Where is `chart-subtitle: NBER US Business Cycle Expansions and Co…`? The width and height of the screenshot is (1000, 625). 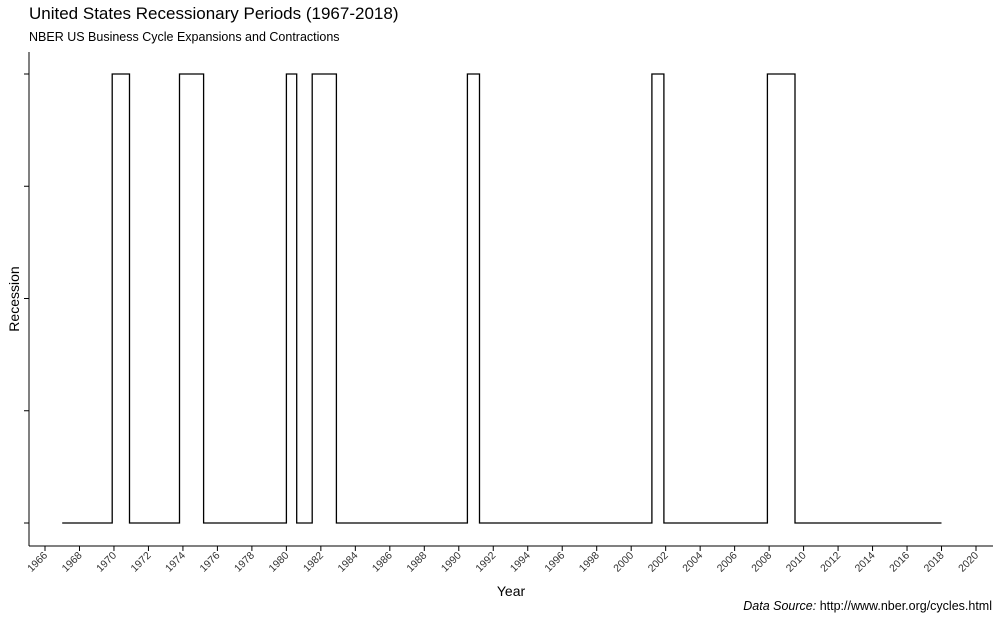
chart-subtitle: NBER US Business Cycle Expansions and Co… is located at coordinates (184, 37).